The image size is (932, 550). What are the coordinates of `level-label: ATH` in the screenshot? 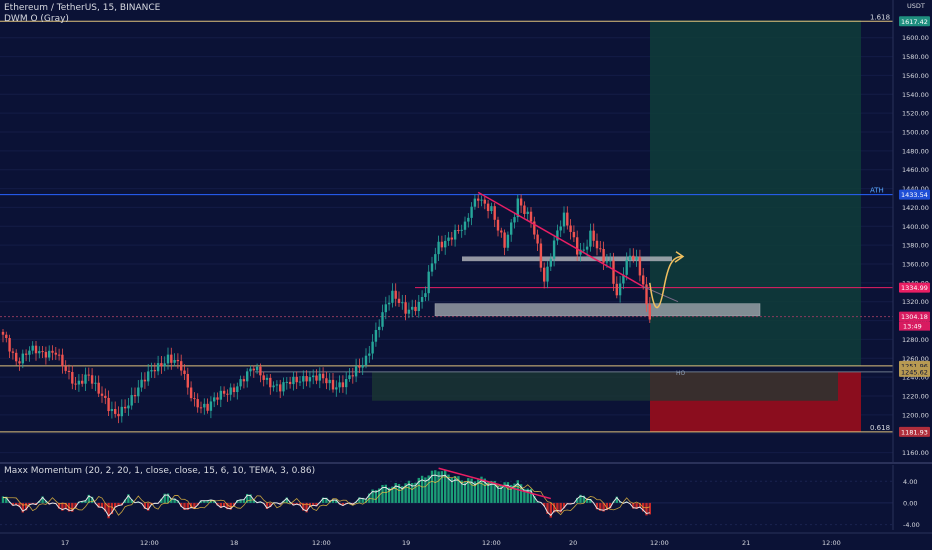 It's located at (877, 191).